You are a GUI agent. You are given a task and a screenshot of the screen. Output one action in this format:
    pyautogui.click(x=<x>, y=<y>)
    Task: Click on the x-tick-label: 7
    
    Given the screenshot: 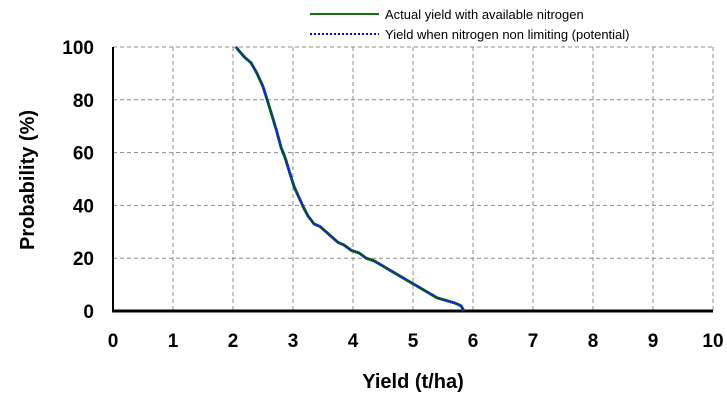 What is the action you would take?
    pyautogui.click(x=533, y=341)
    